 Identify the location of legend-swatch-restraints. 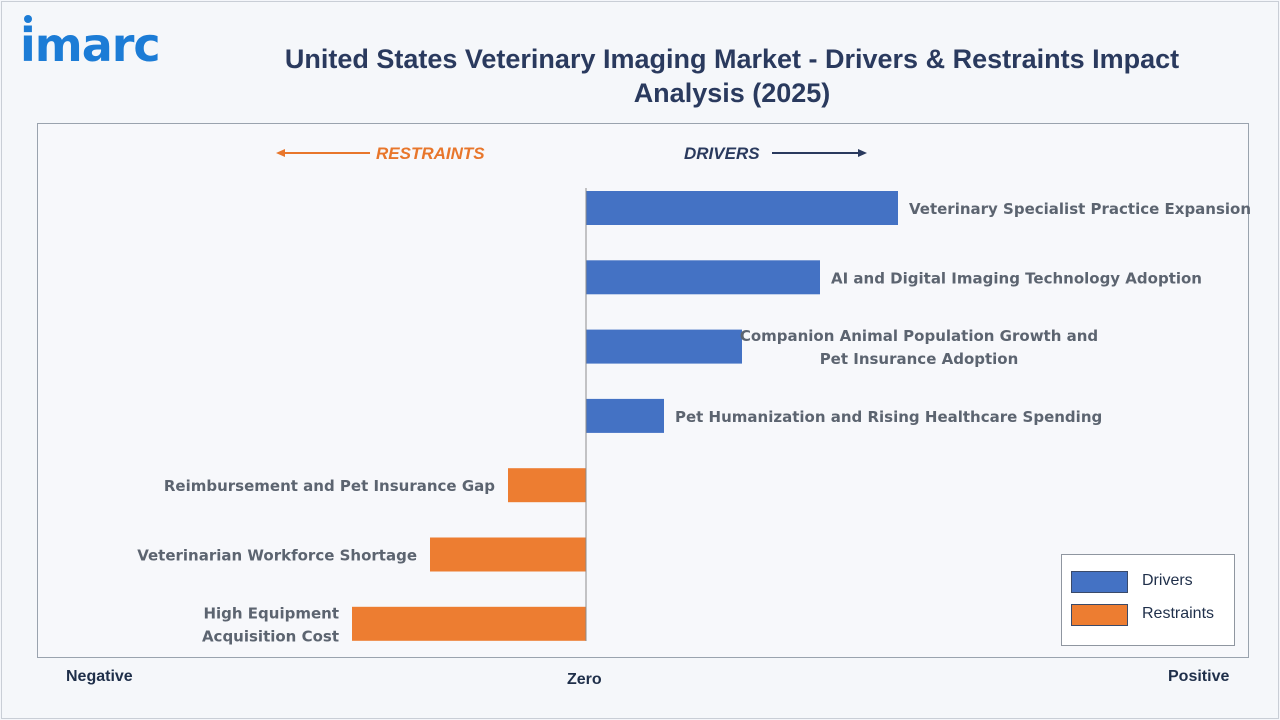
(1099, 615).